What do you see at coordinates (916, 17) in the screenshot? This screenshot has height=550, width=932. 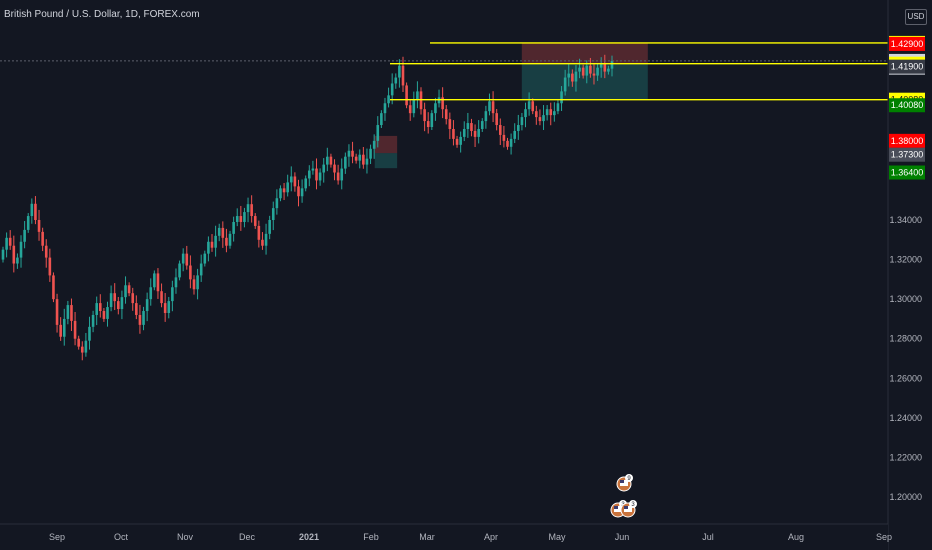 I see `currency-button: USD` at bounding box center [916, 17].